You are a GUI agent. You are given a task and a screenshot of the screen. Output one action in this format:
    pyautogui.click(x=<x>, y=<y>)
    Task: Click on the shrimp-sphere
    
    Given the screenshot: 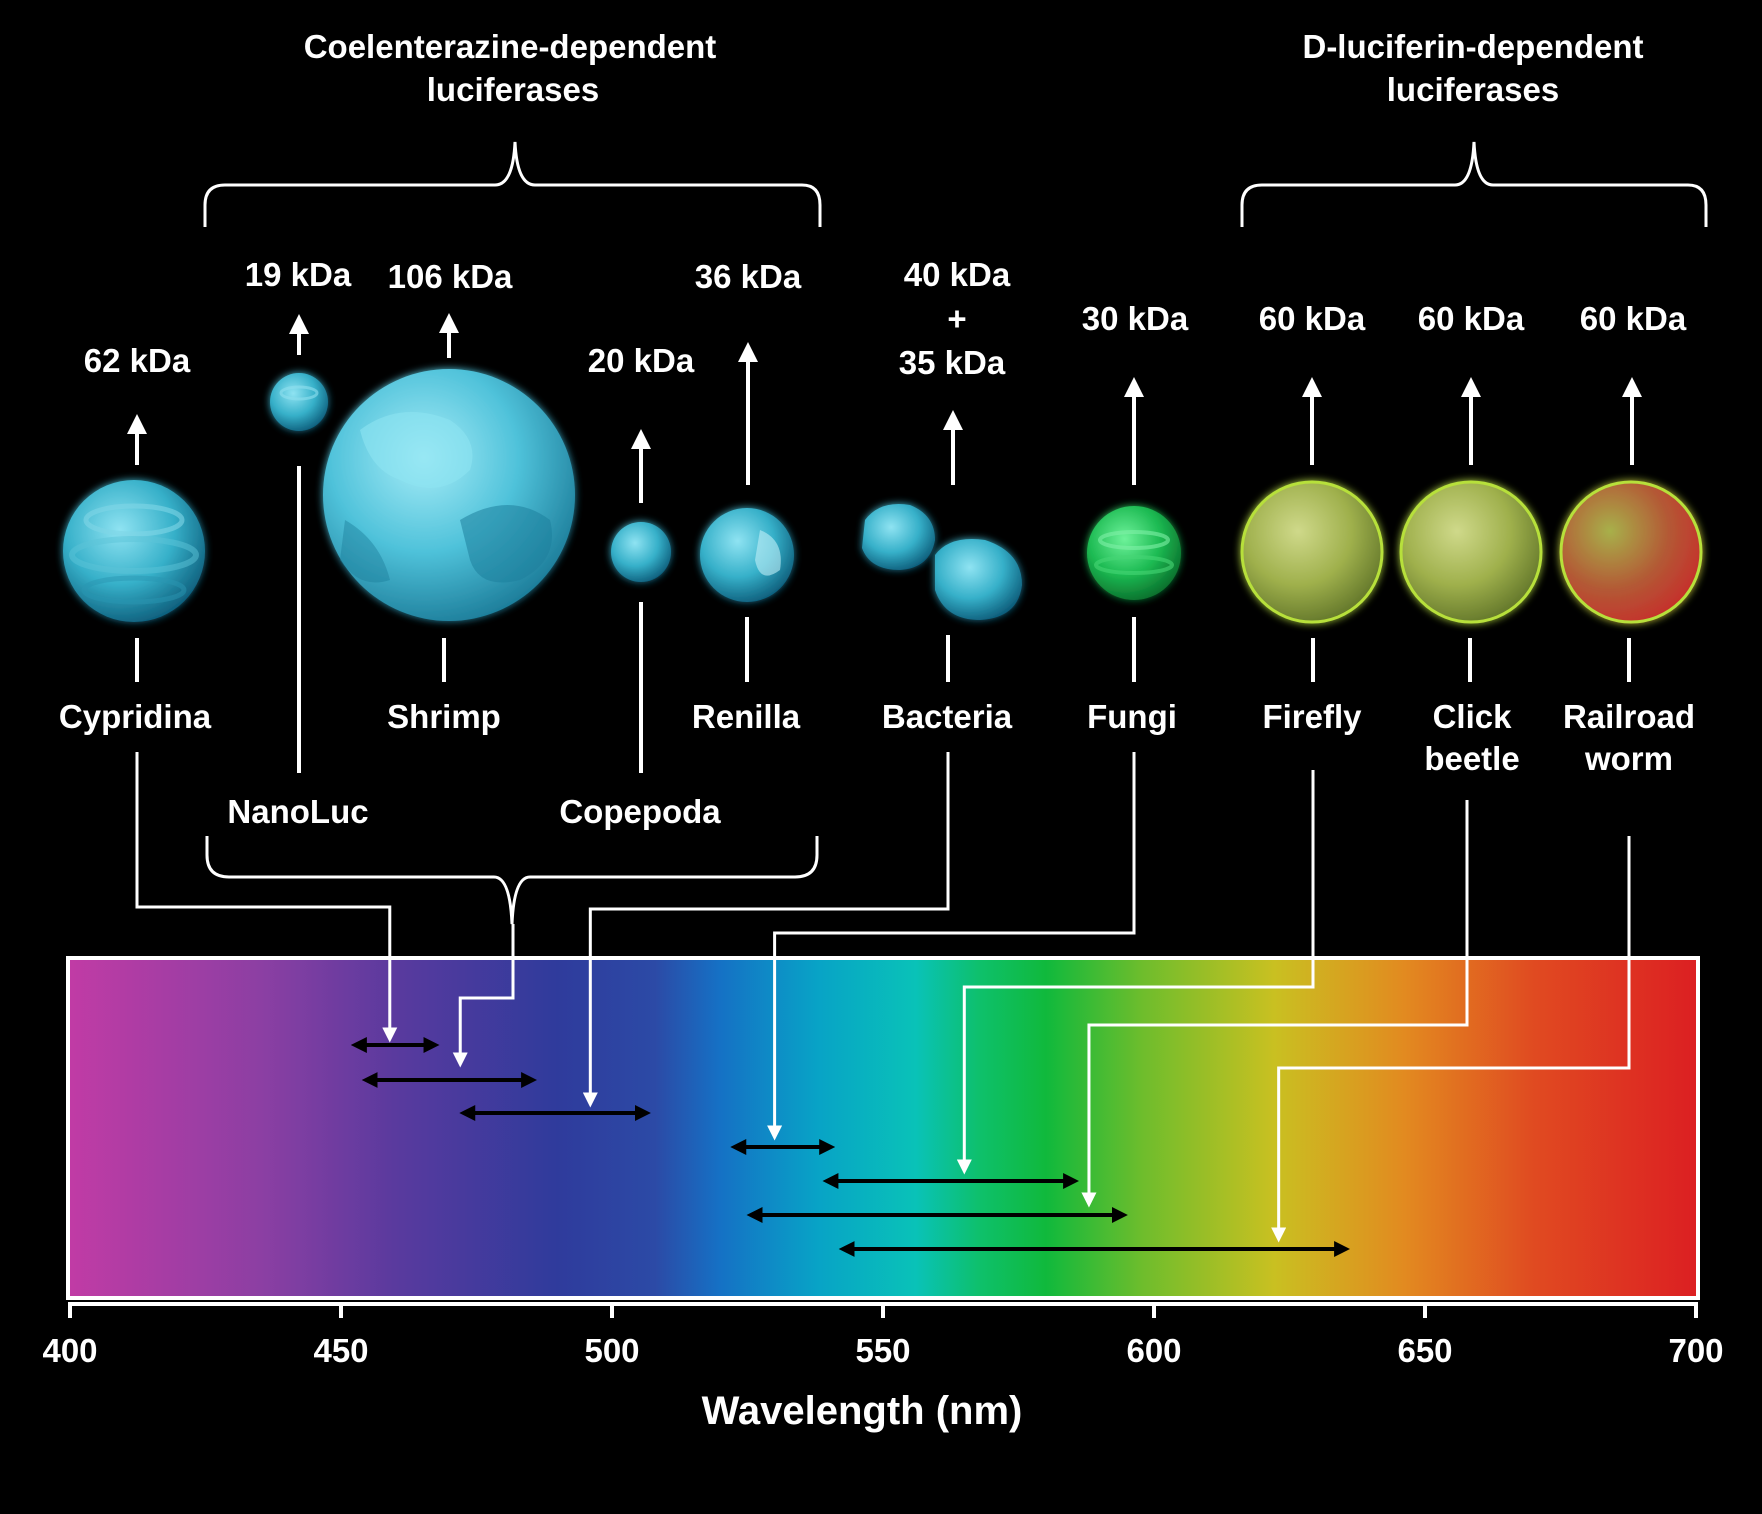 What is the action you would take?
    pyautogui.click(x=449, y=495)
    